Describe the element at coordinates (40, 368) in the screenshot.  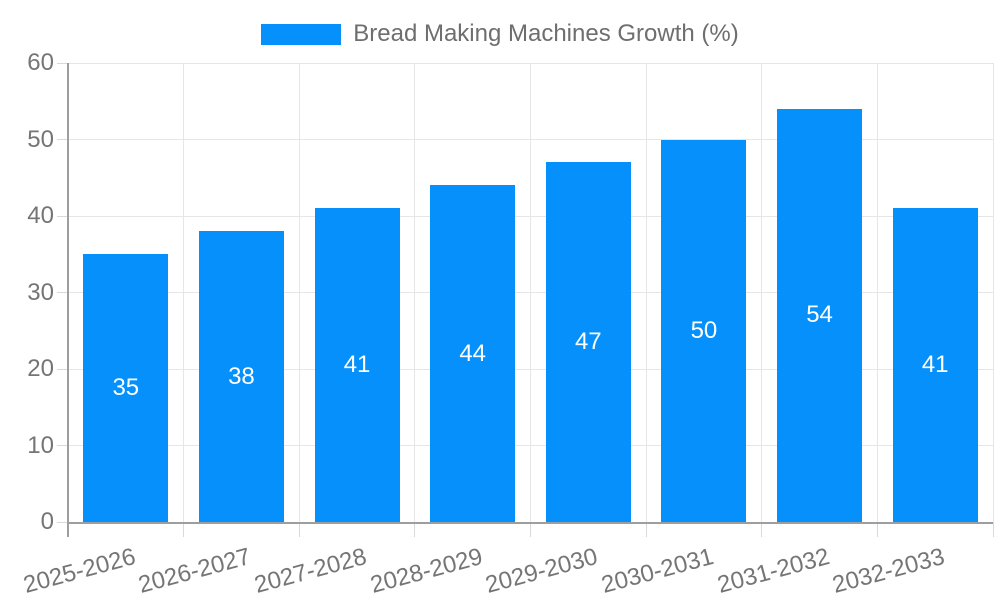
I see `y-axis-label: 20` at that location.